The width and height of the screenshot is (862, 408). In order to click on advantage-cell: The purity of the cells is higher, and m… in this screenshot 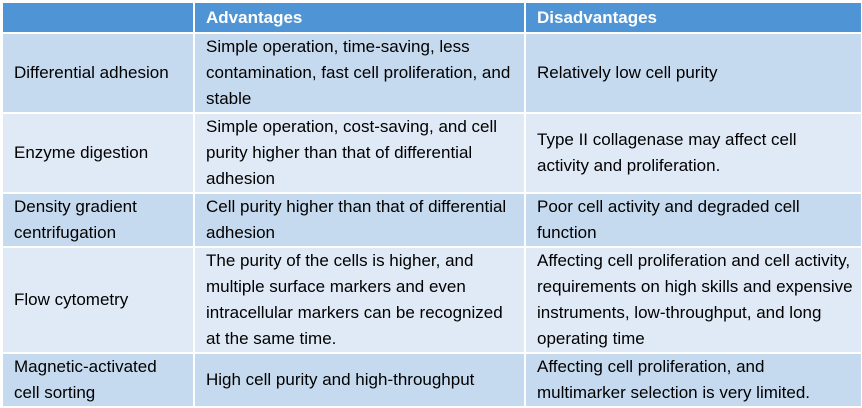, I will do `click(359, 300)`.